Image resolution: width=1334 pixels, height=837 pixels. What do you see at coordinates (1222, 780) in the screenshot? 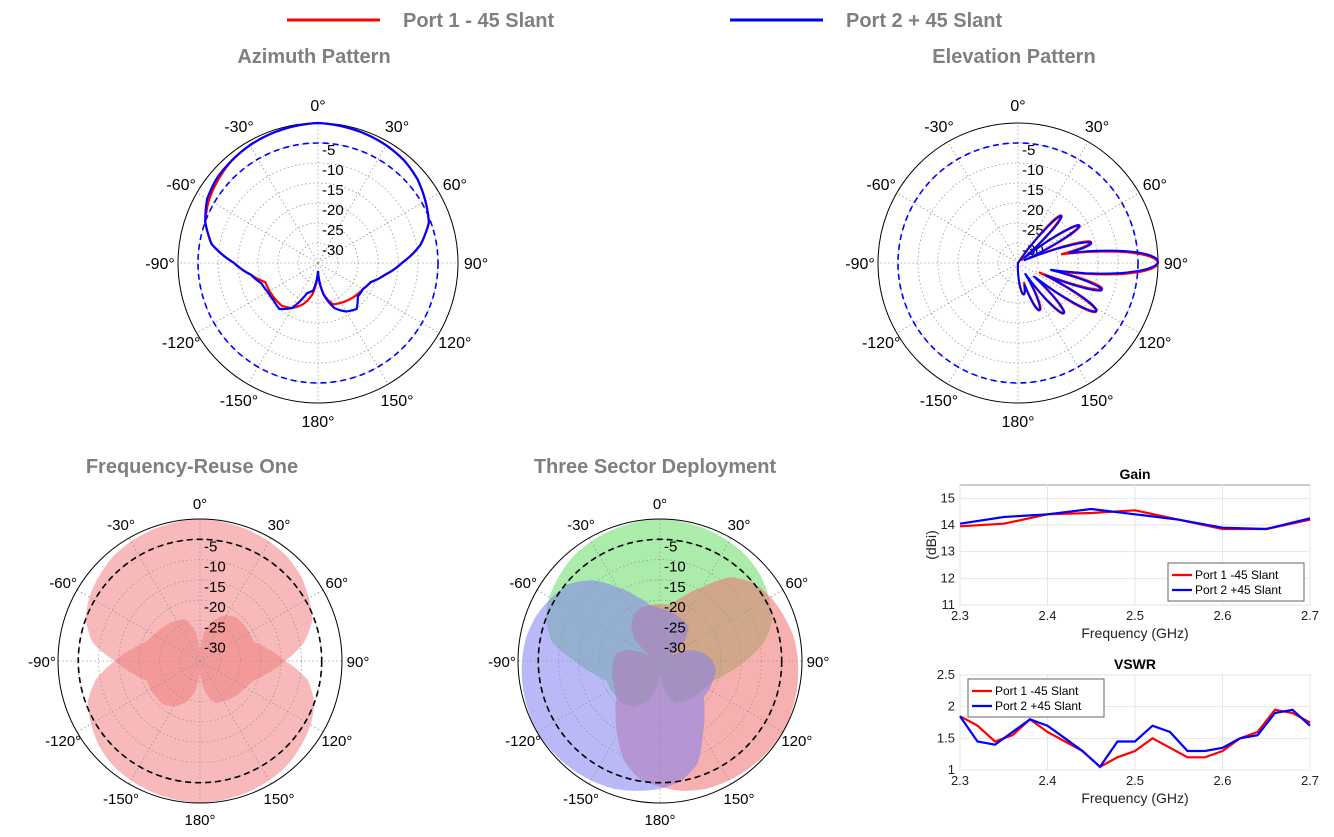
I see `x-tick-label: 2.6` at bounding box center [1222, 780].